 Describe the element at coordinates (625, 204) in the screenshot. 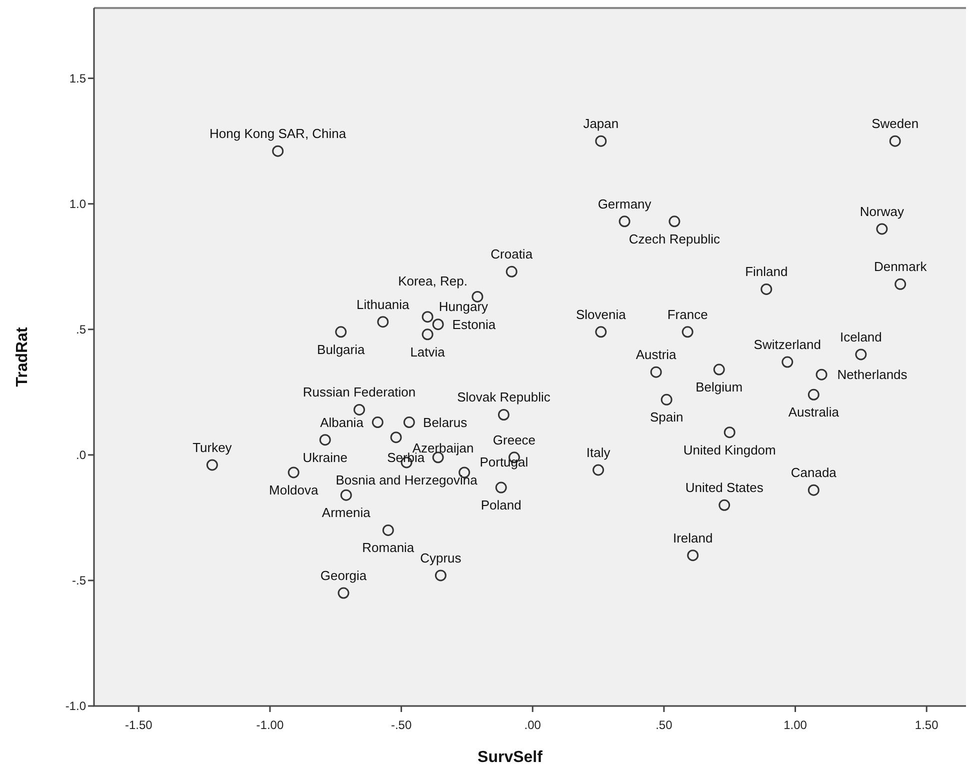

I see `data-label: Germany` at that location.